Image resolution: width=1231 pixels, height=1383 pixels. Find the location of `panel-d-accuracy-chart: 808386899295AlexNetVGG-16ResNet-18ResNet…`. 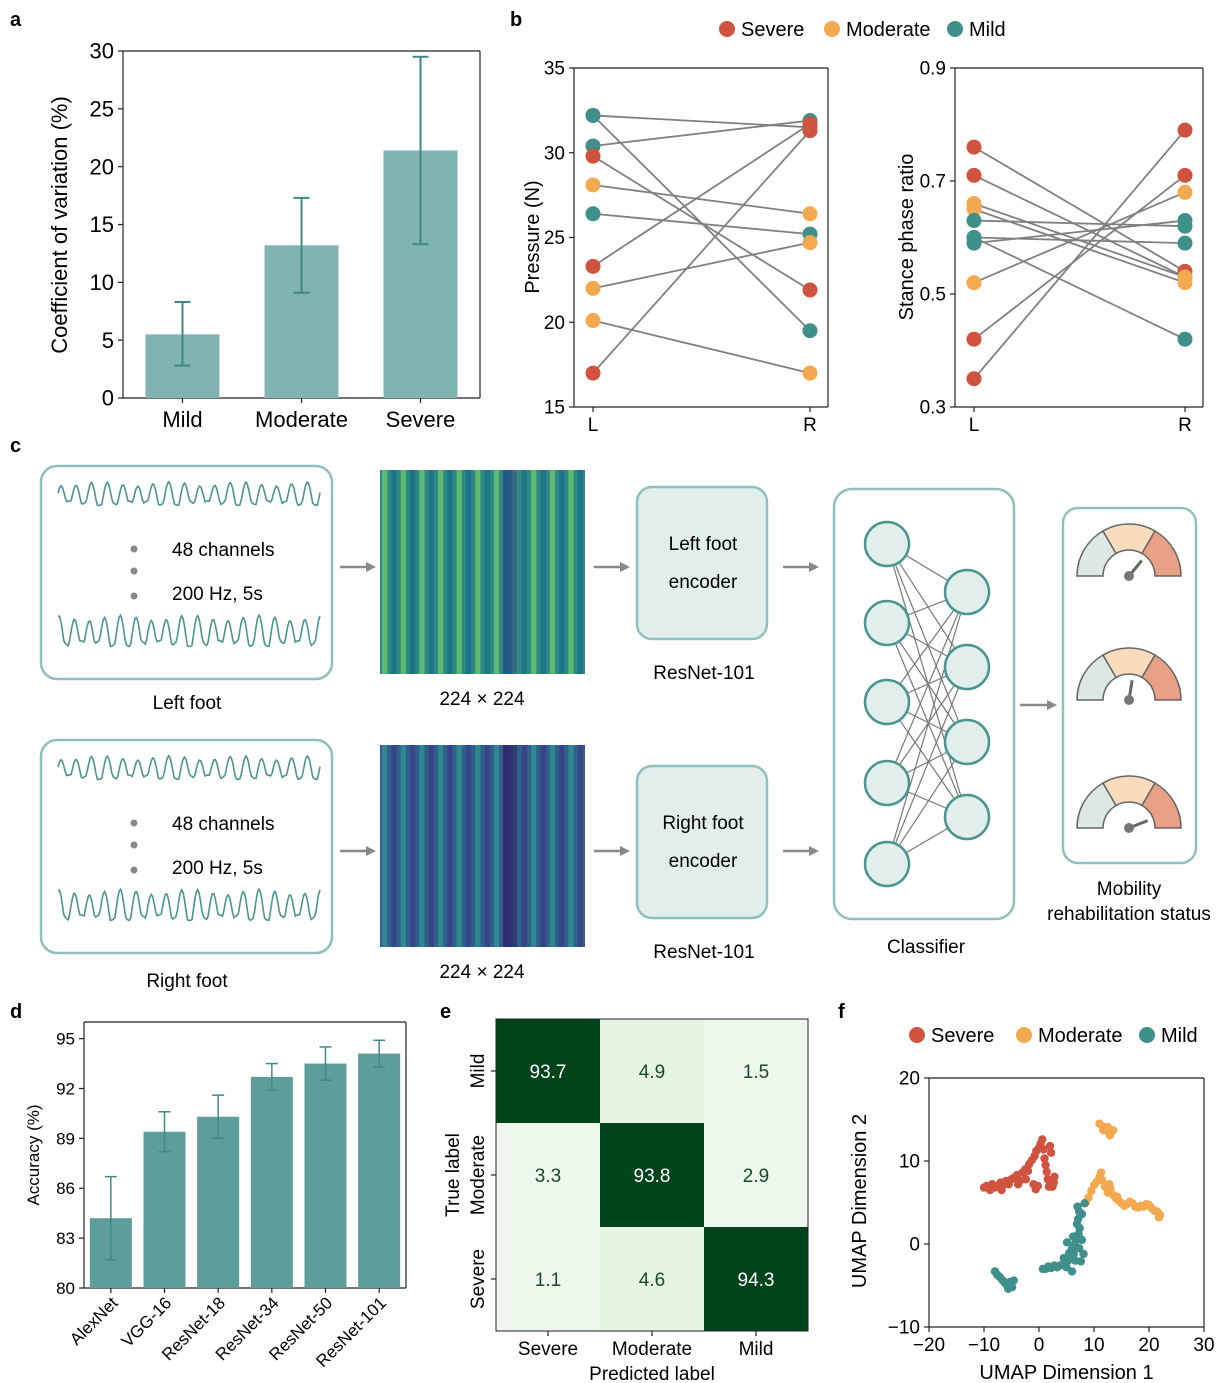

panel-d-accuracy-chart: 808386899295AlexNetVGG-16ResNet-18ResNet… is located at coordinates (215, 1196).